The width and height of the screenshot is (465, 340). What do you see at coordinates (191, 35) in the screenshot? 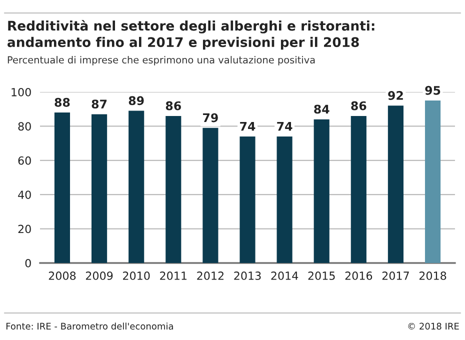
I see `chart-title: Redditività nel settore degli alberghi e ristoranti: andamento fino al 2017 e previsioni per il 2018` at bounding box center [191, 35].